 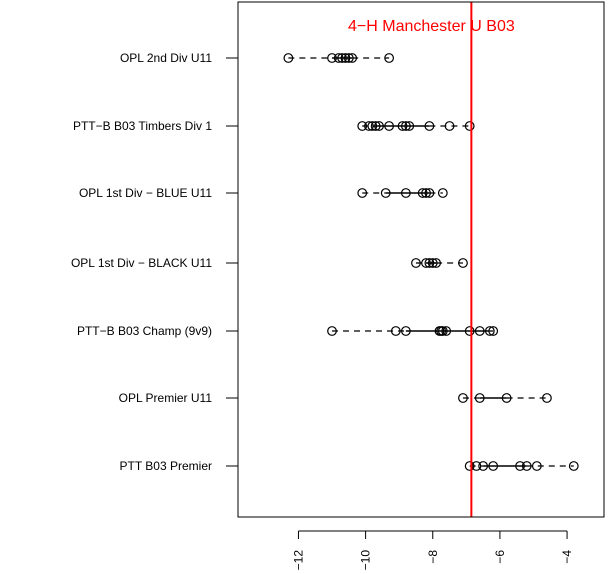 What do you see at coordinates (144, 331) in the screenshot?
I see `category-label: PTT−B B03 Champ (9v9)` at bounding box center [144, 331].